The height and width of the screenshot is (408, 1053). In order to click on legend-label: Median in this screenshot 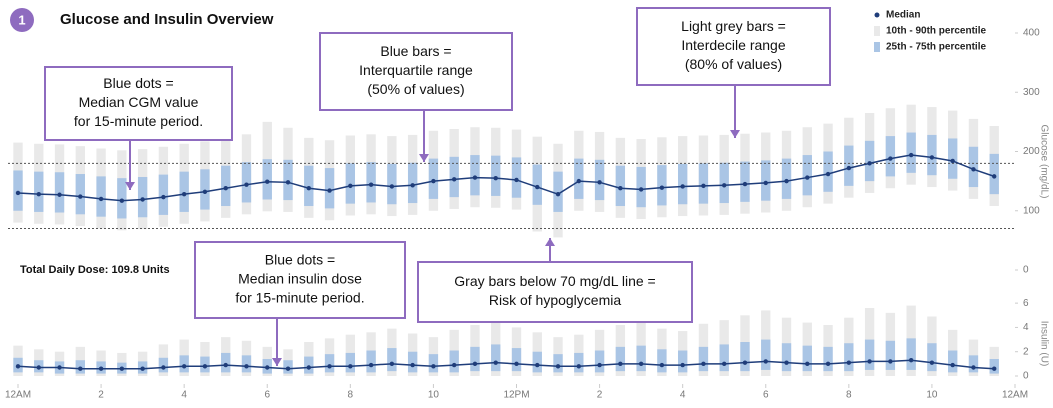, I will do `click(903, 15)`.